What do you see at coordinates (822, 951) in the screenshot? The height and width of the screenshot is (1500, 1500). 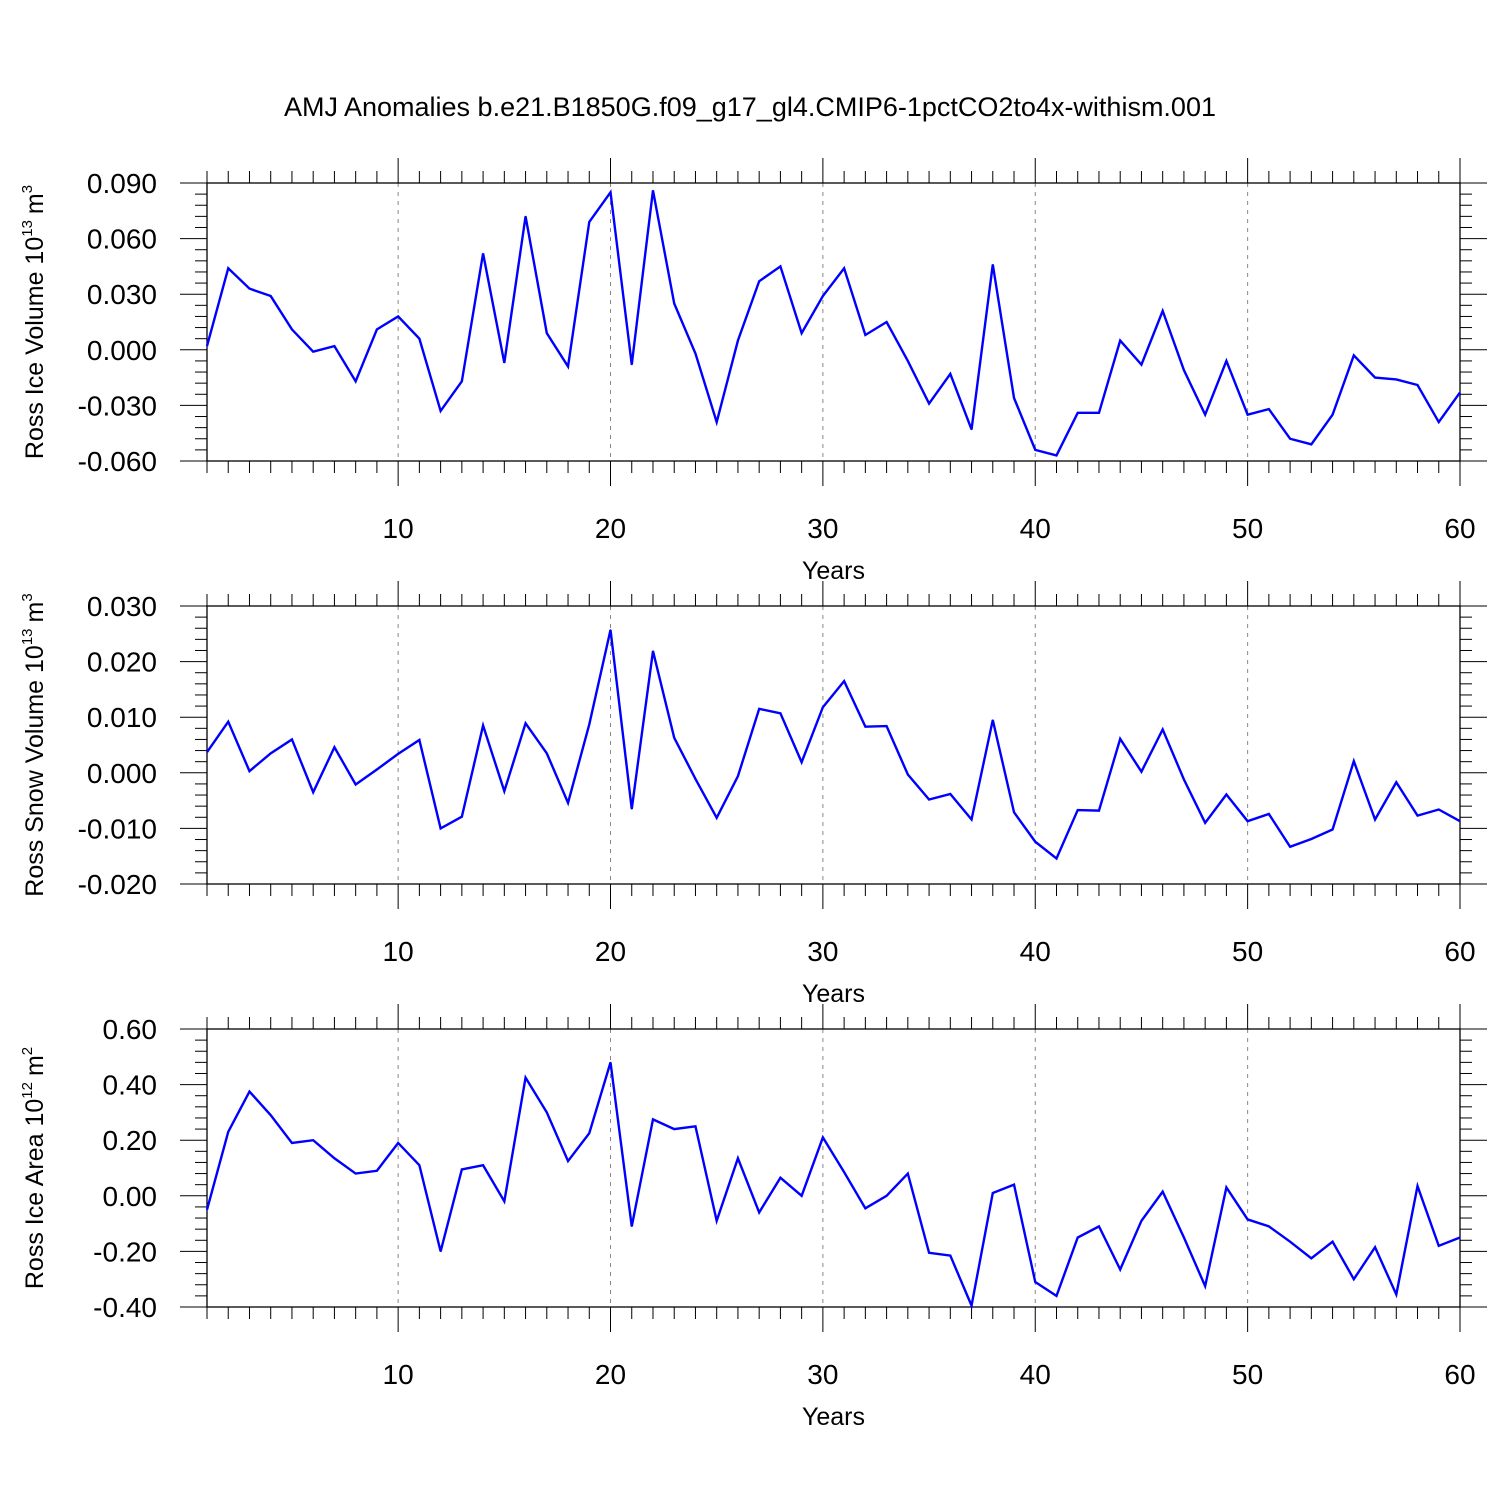 I see `panel2-x-tick-label: 30` at bounding box center [822, 951].